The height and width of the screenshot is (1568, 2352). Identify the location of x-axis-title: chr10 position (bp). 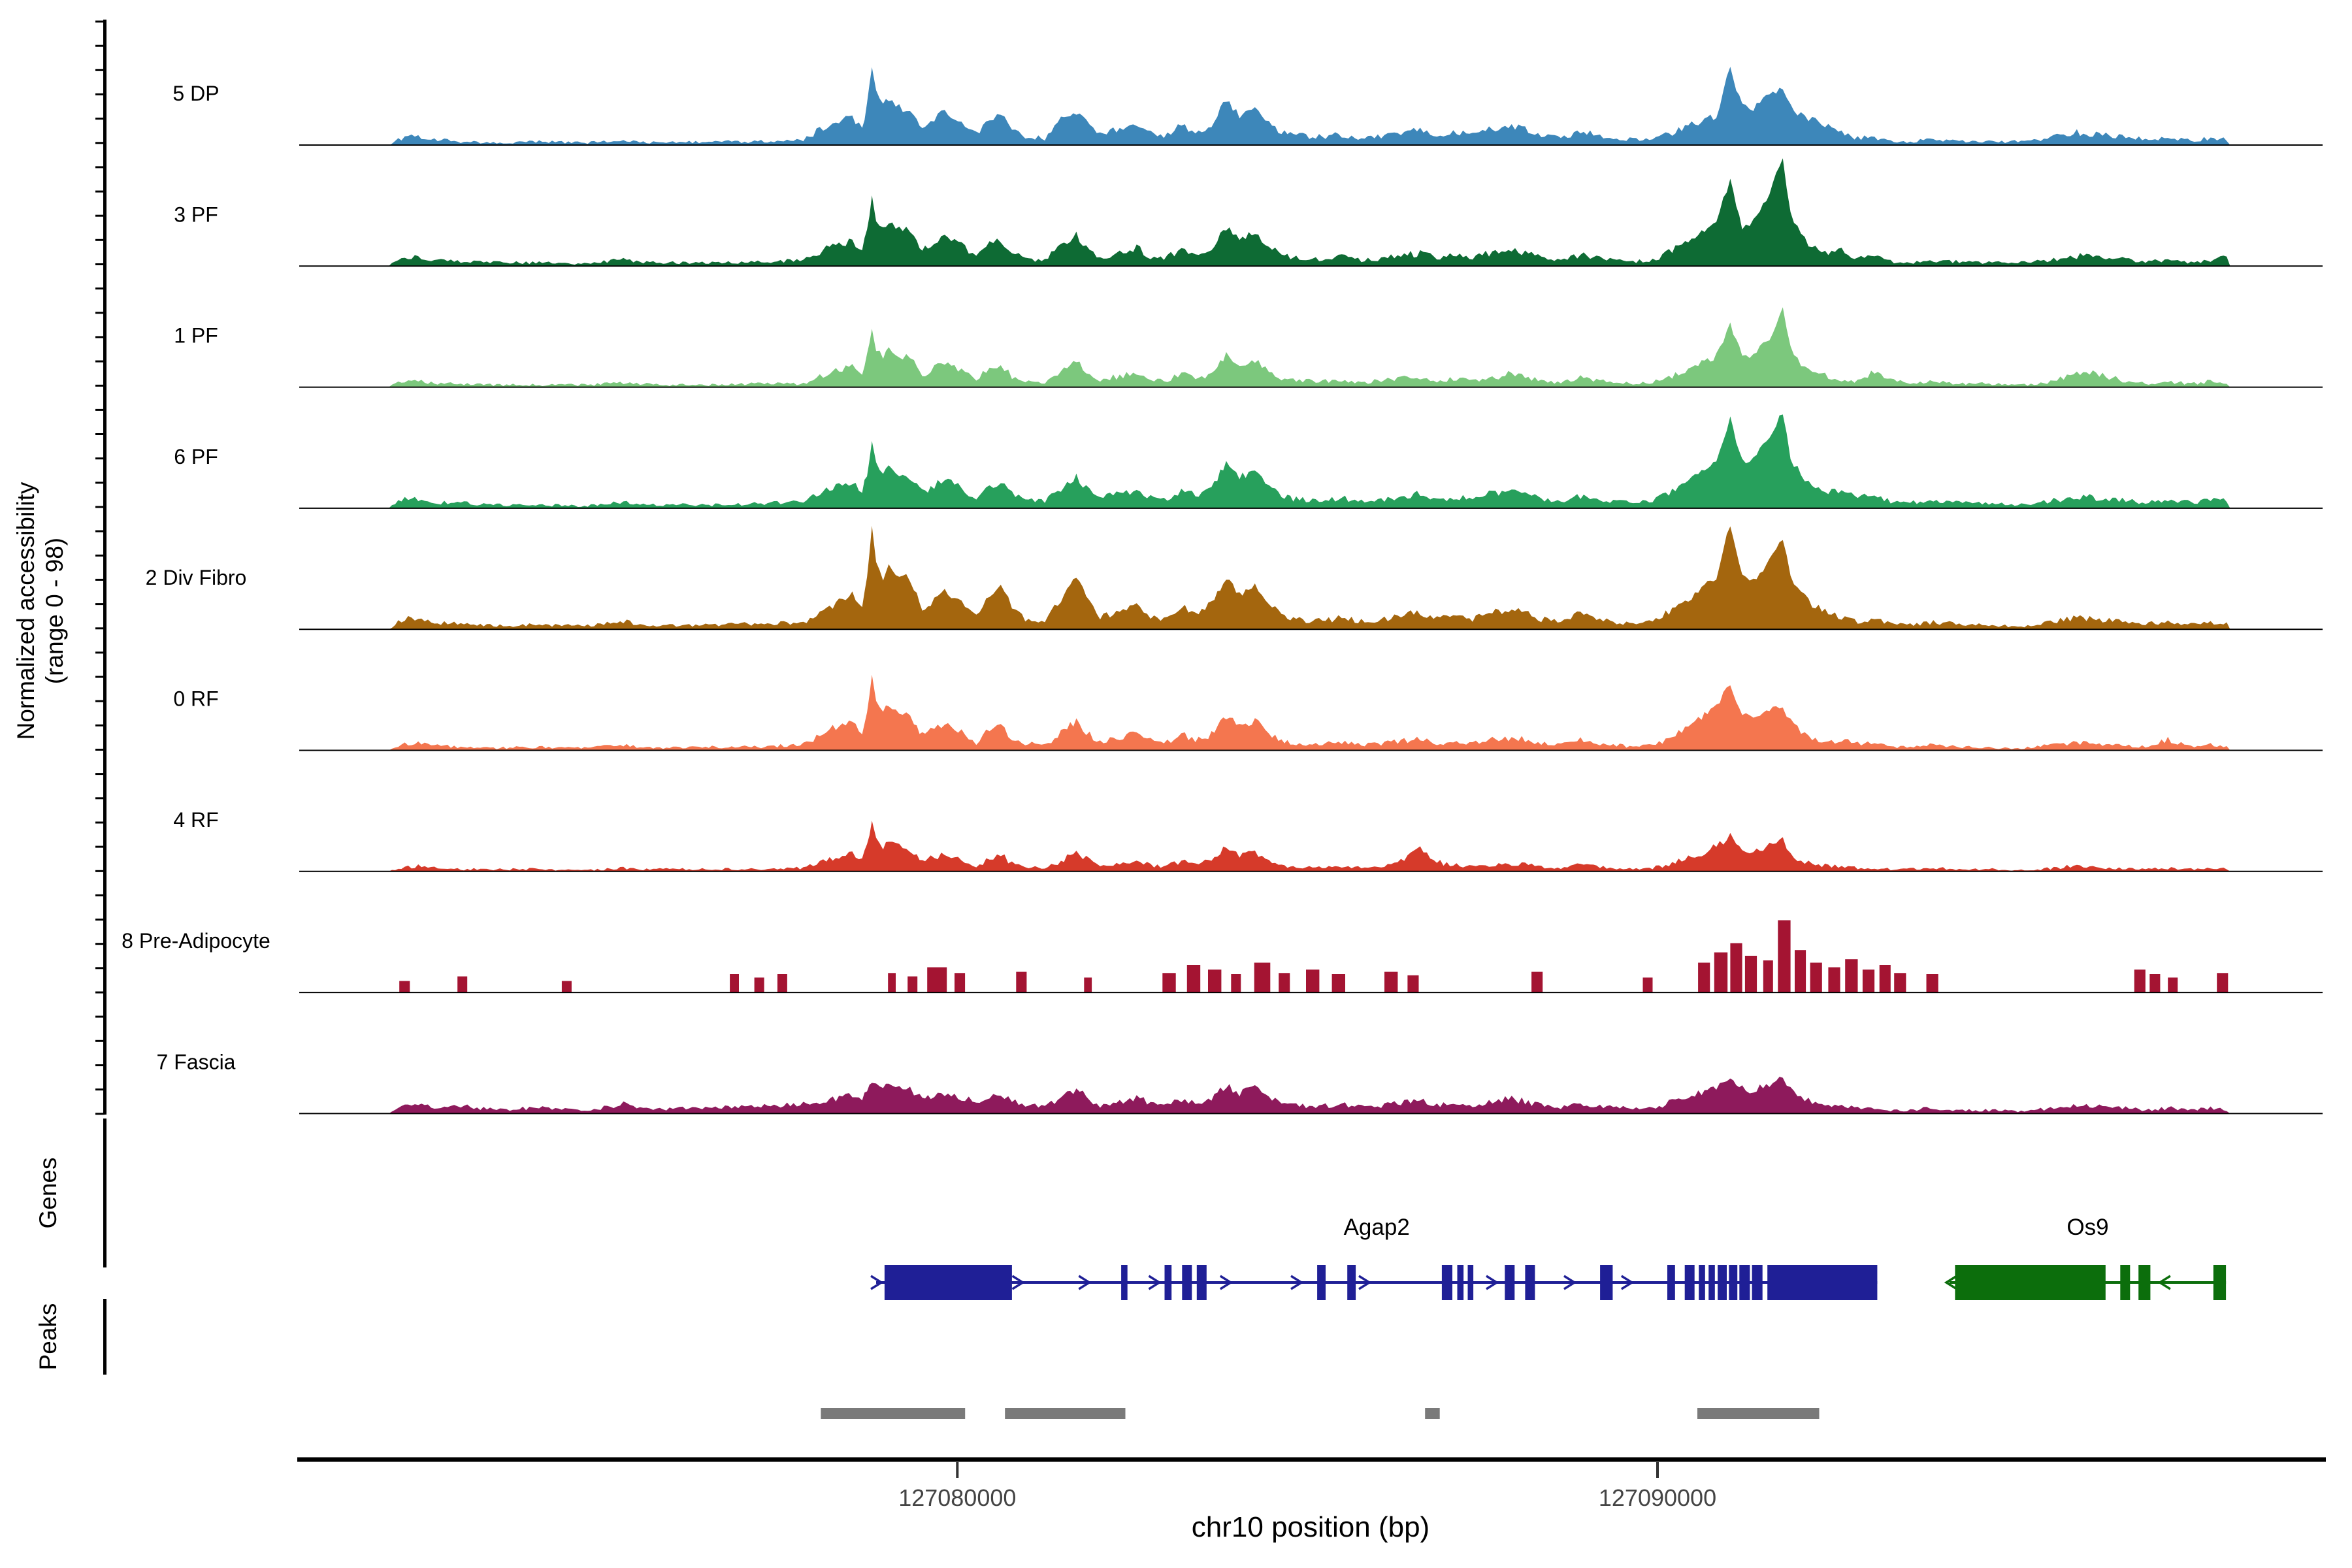
(1310, 1527).